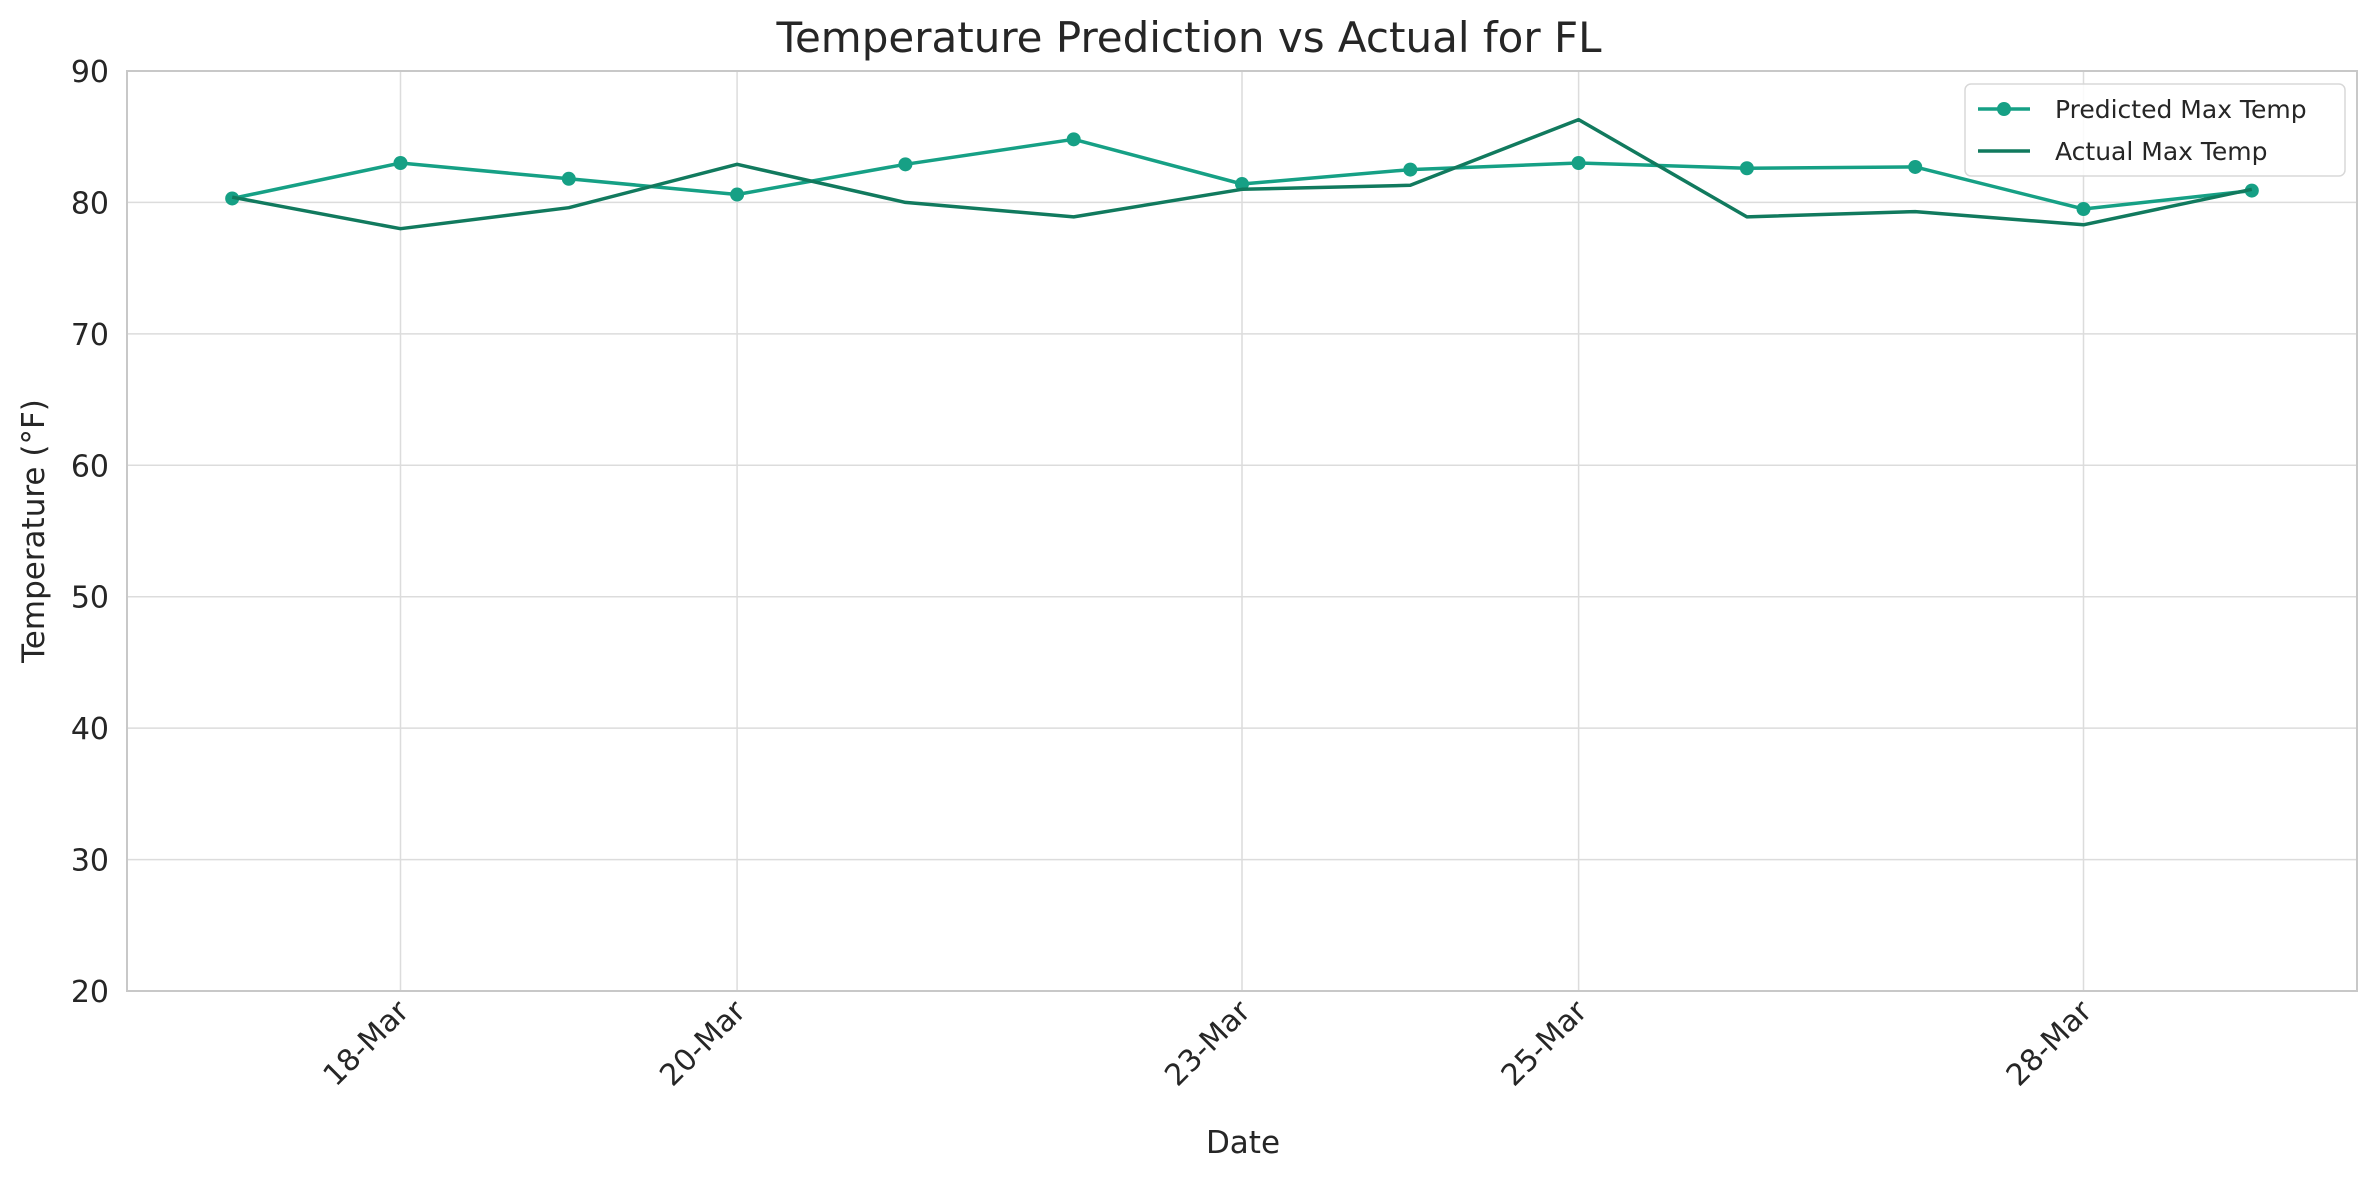  I want to click on y-tick-label: 30, so click(90, 861).